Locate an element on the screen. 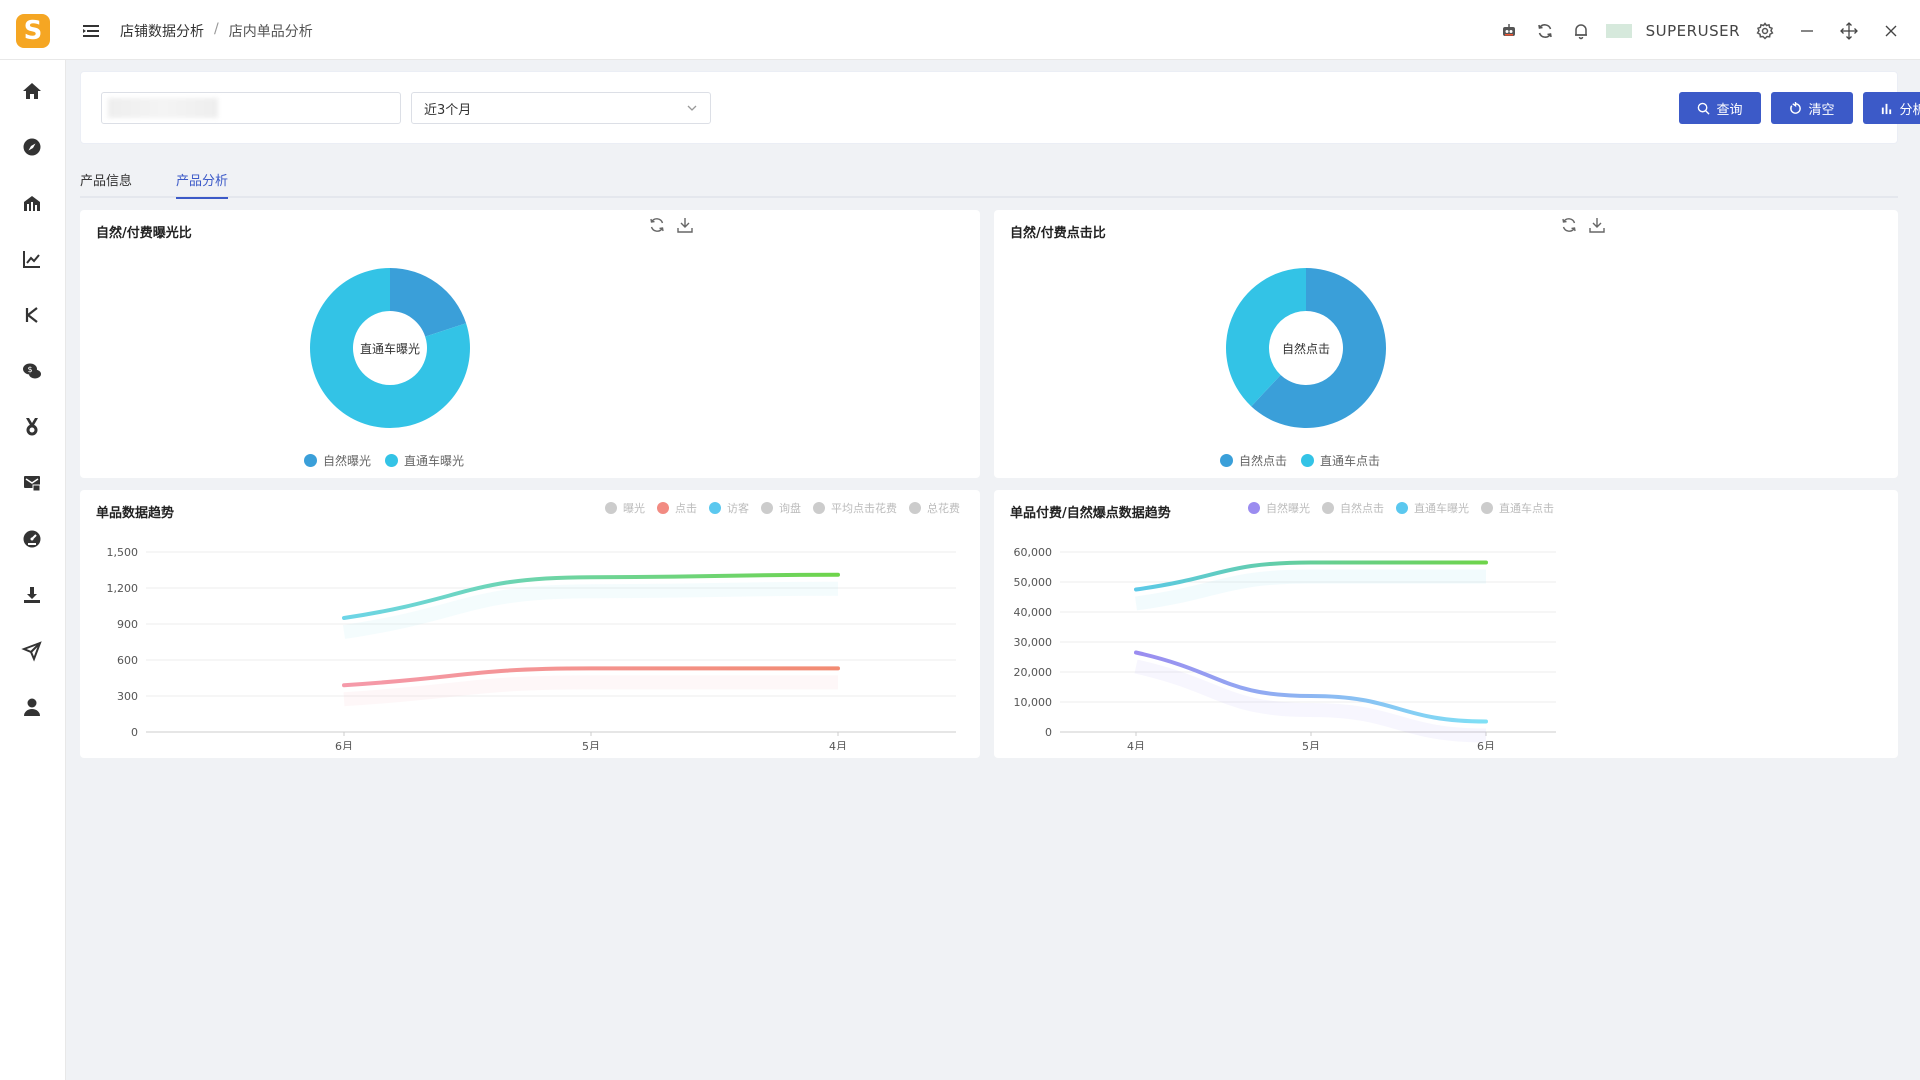 The width and height of the screenshot is (1920, 1080). legend-item: 访客 is located at coordinates (729, 508).